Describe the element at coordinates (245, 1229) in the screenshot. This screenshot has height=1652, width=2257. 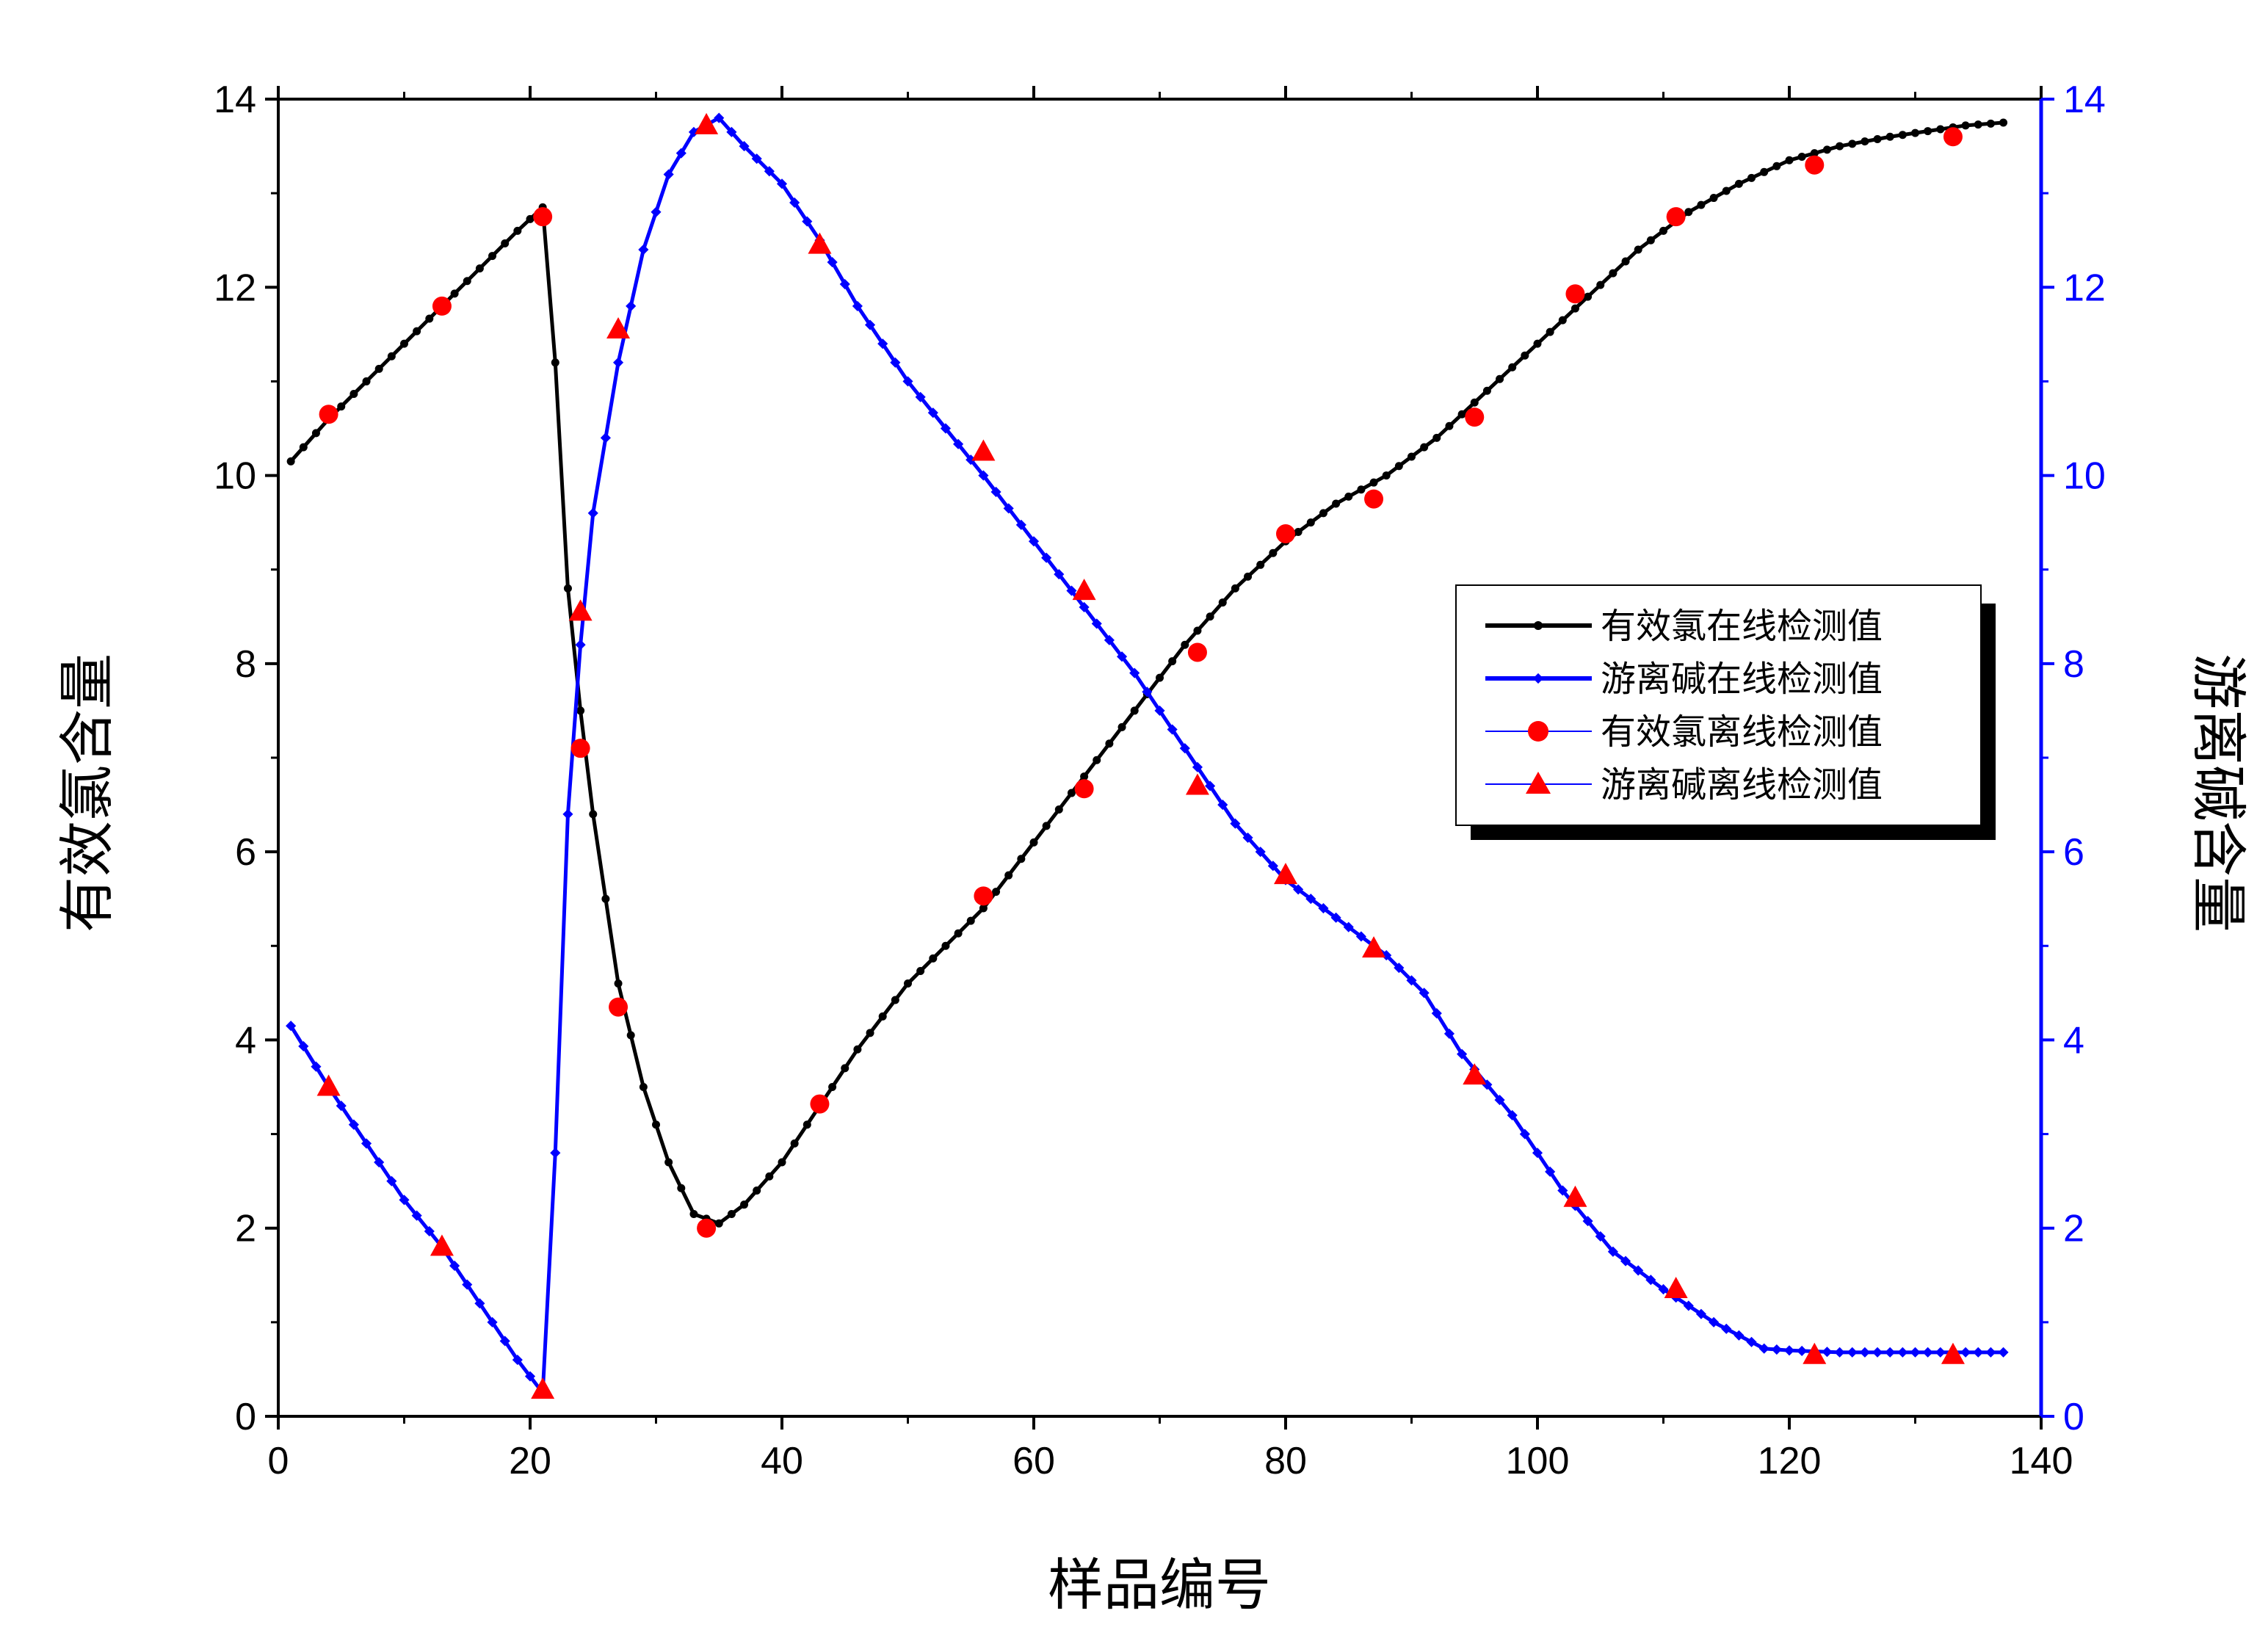
I see `left-tick-label: 2` at that location.